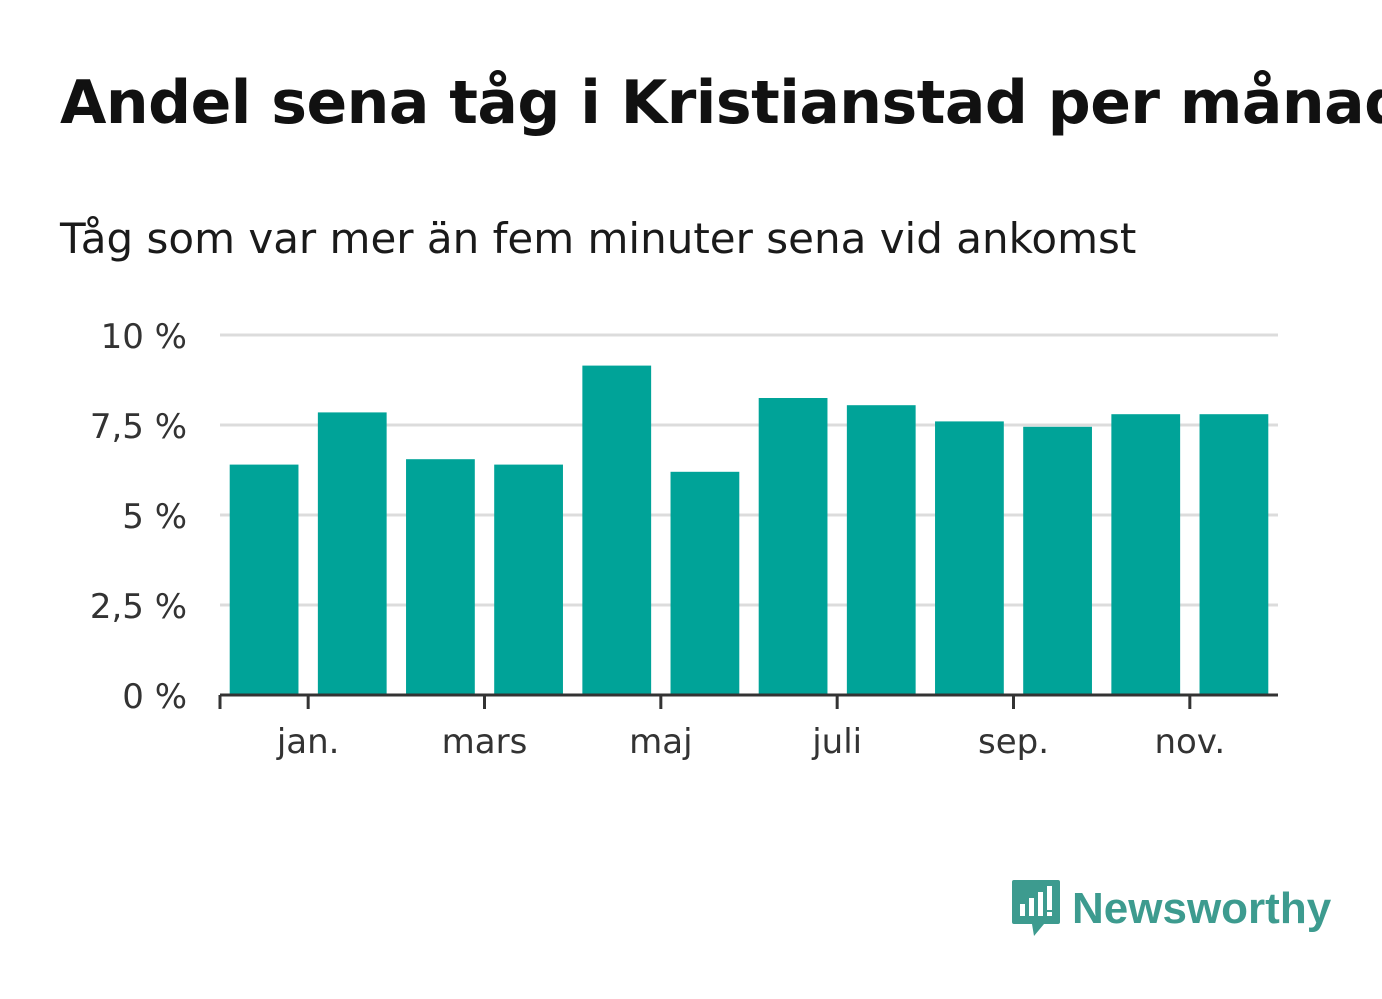 This screenshot has height=999, width=1382. What do you see at coordinates (1036, 908) in the screenshot?
I see `newsworthy-logo-icon` at bounding box center [1036, 908].